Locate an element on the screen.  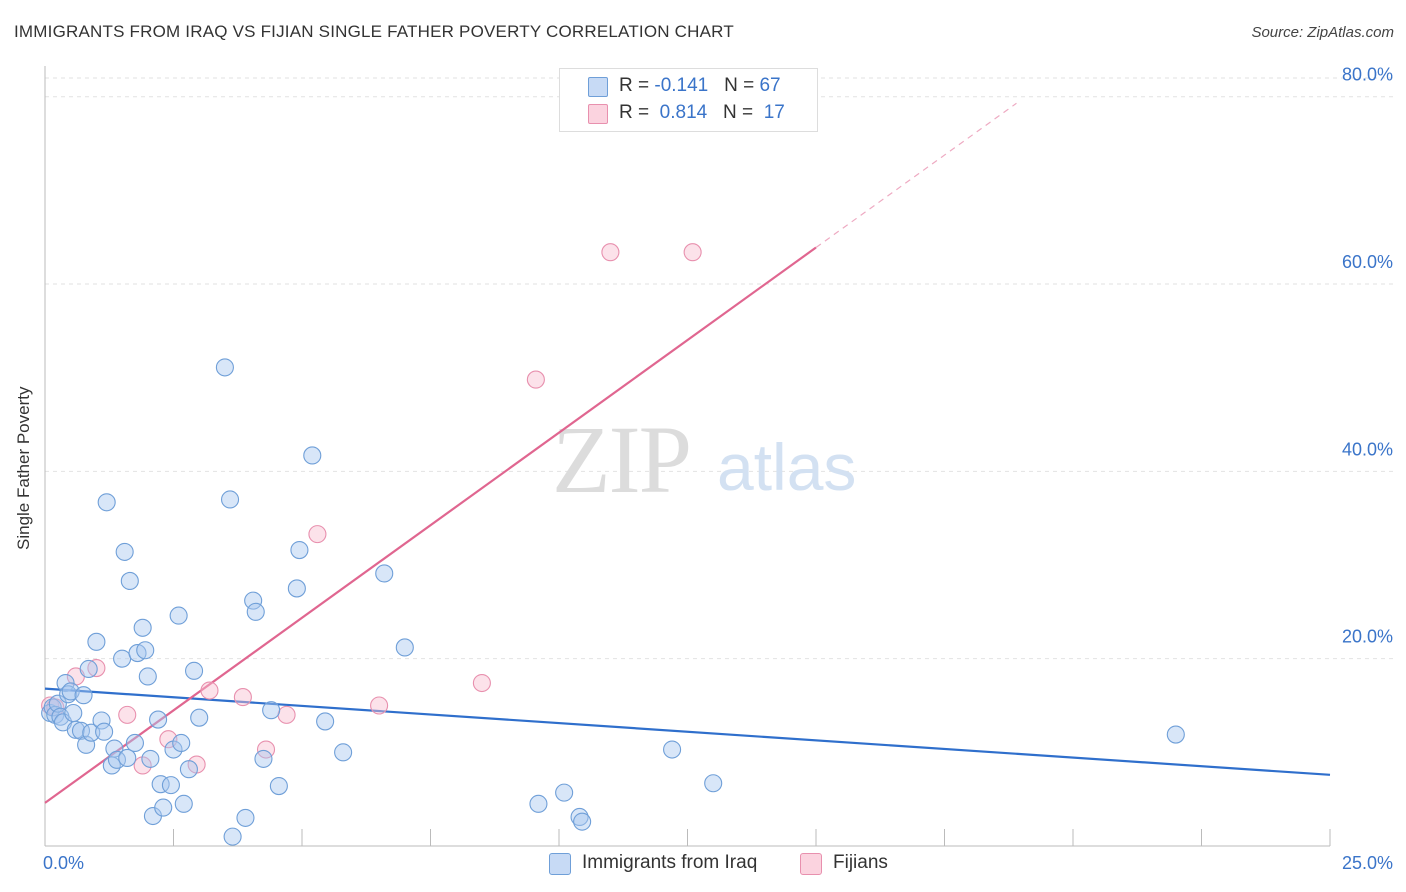
source-credit: Source: ZipAtlas.com is located at coordinates (1322, 32).